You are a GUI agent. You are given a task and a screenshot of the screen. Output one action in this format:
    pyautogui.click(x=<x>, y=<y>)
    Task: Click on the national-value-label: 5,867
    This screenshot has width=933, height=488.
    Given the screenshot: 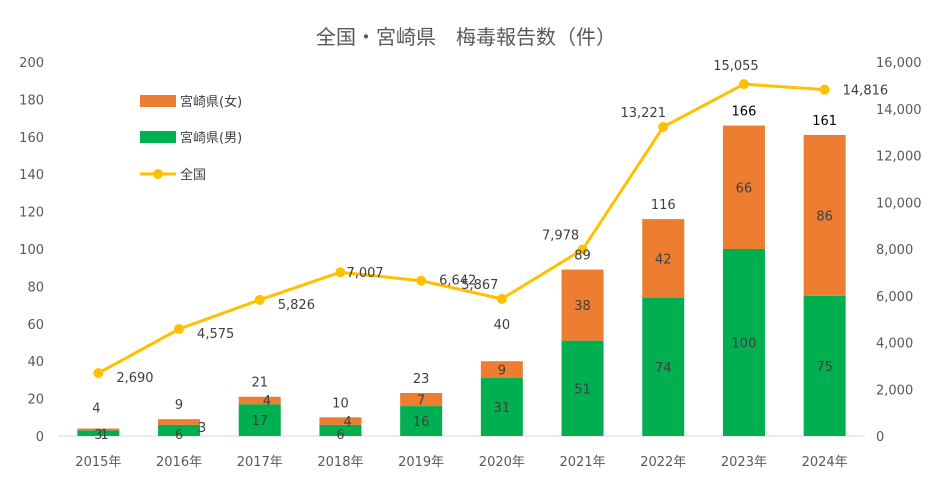 What is the action you would take?
    pyautogui.click(x=479, y=285)
    